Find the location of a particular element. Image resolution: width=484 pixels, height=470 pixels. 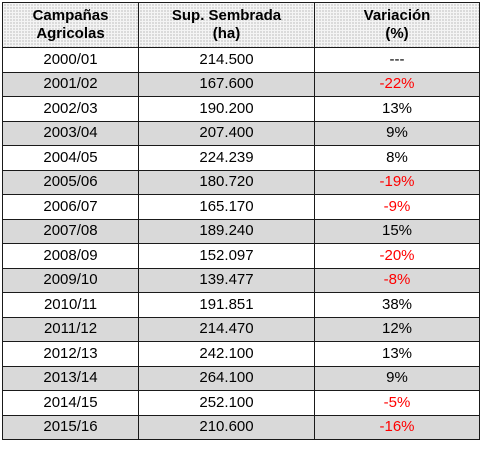

table-row: 2010/11 191.851 38% is located at coordinates (241, 305).